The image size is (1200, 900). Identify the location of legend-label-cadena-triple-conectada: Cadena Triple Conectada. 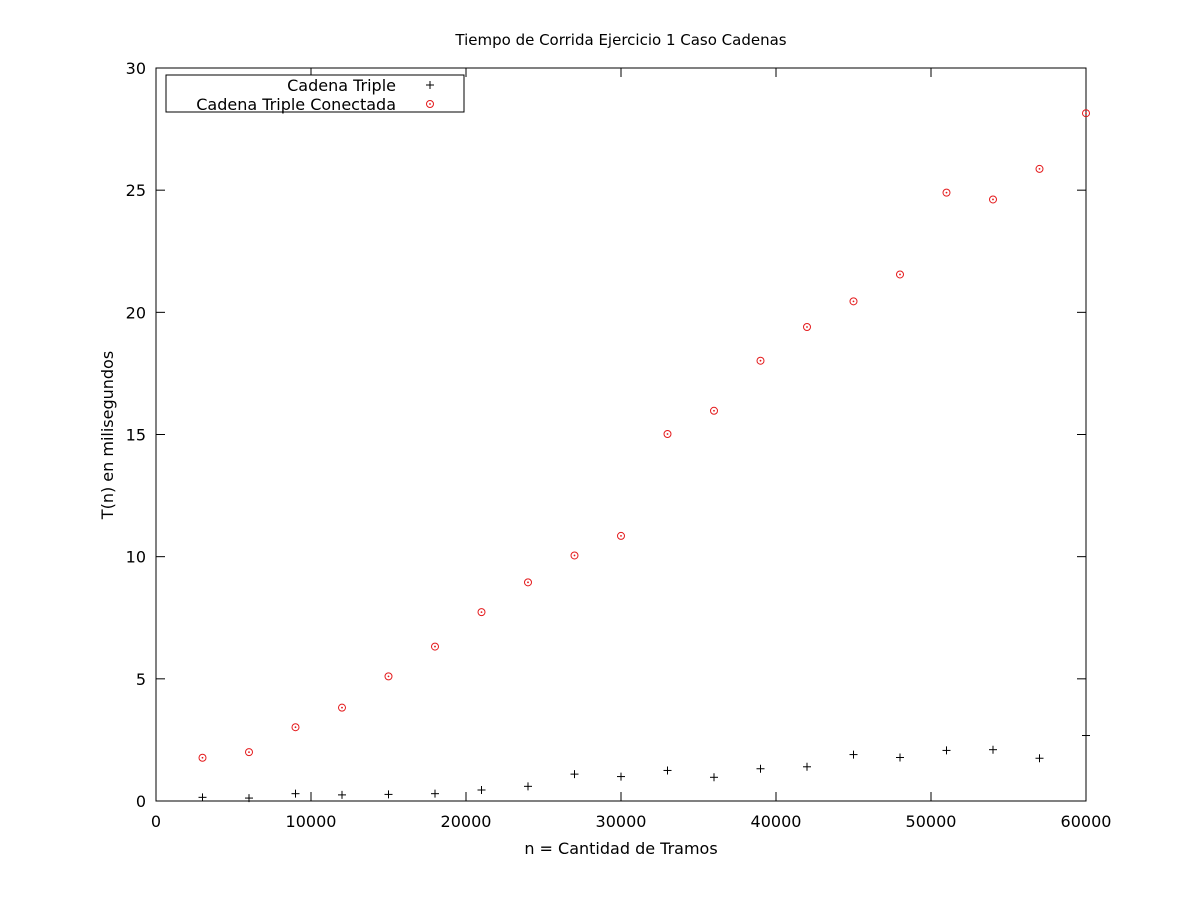
(296, 104).